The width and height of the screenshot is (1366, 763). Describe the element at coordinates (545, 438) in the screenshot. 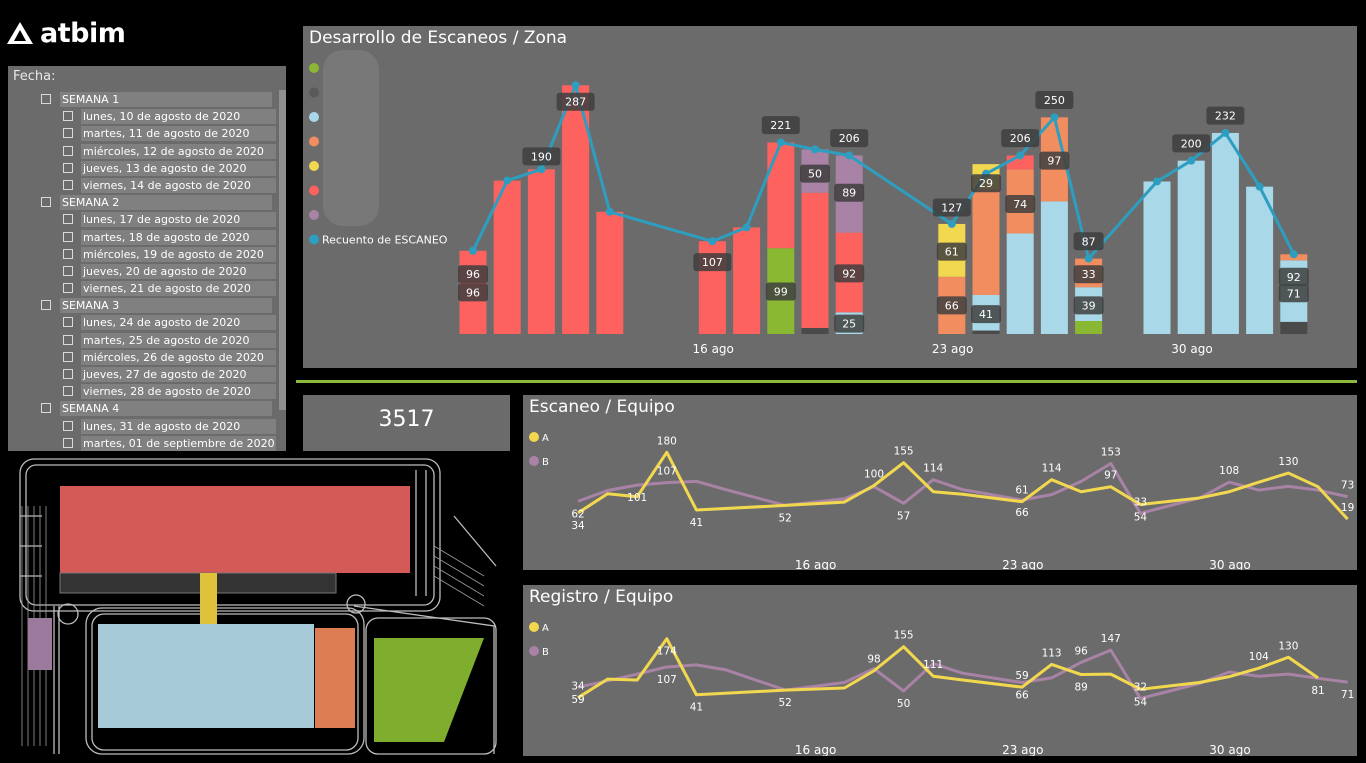

I see `legend-label: A` at that location.